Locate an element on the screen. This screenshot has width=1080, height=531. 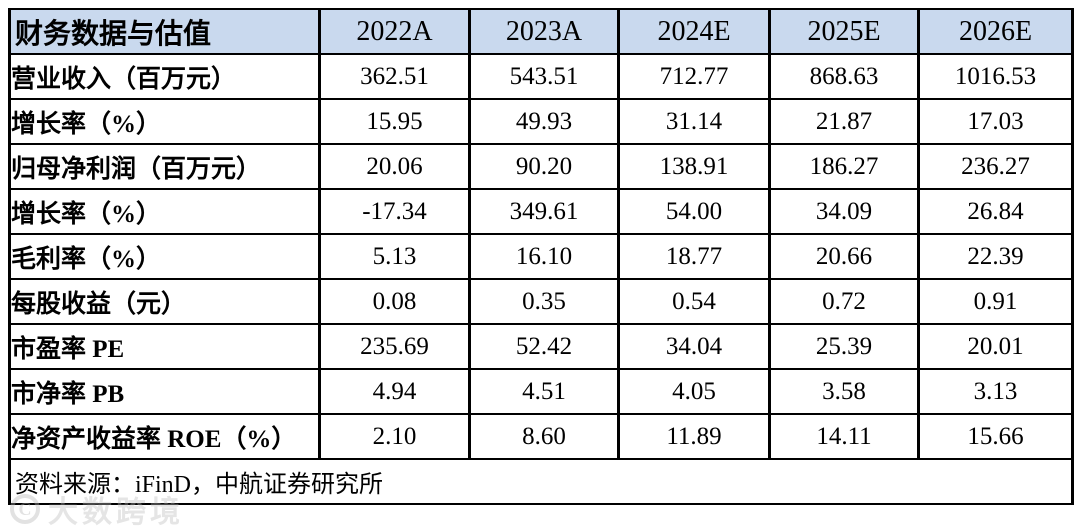
cell-value: 3.13 is located at coordinates (995, 391).